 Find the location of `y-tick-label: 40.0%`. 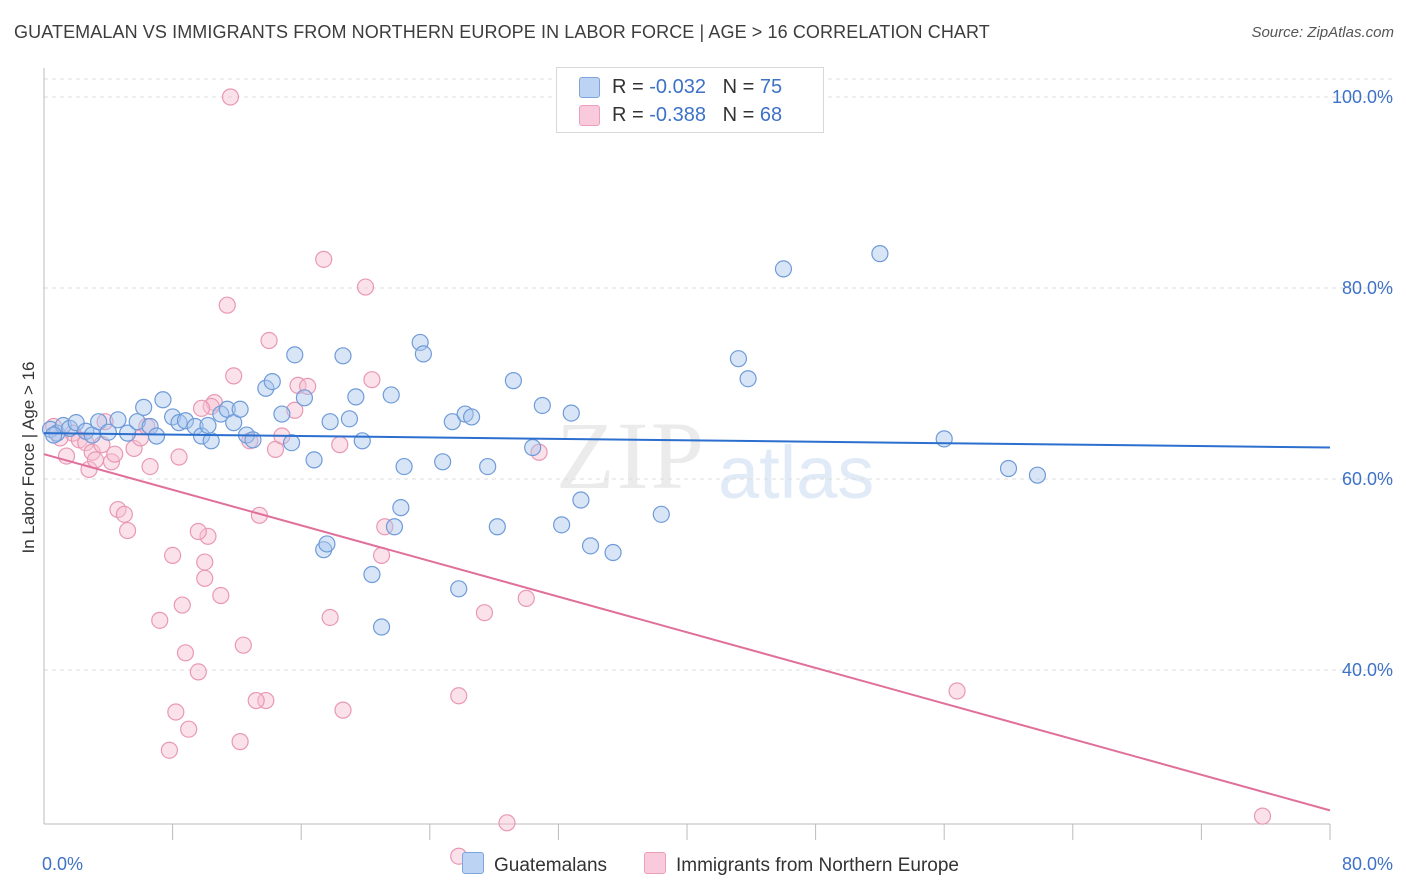

y-tick-label: 40.0% is located at coordinates (1367, 670).